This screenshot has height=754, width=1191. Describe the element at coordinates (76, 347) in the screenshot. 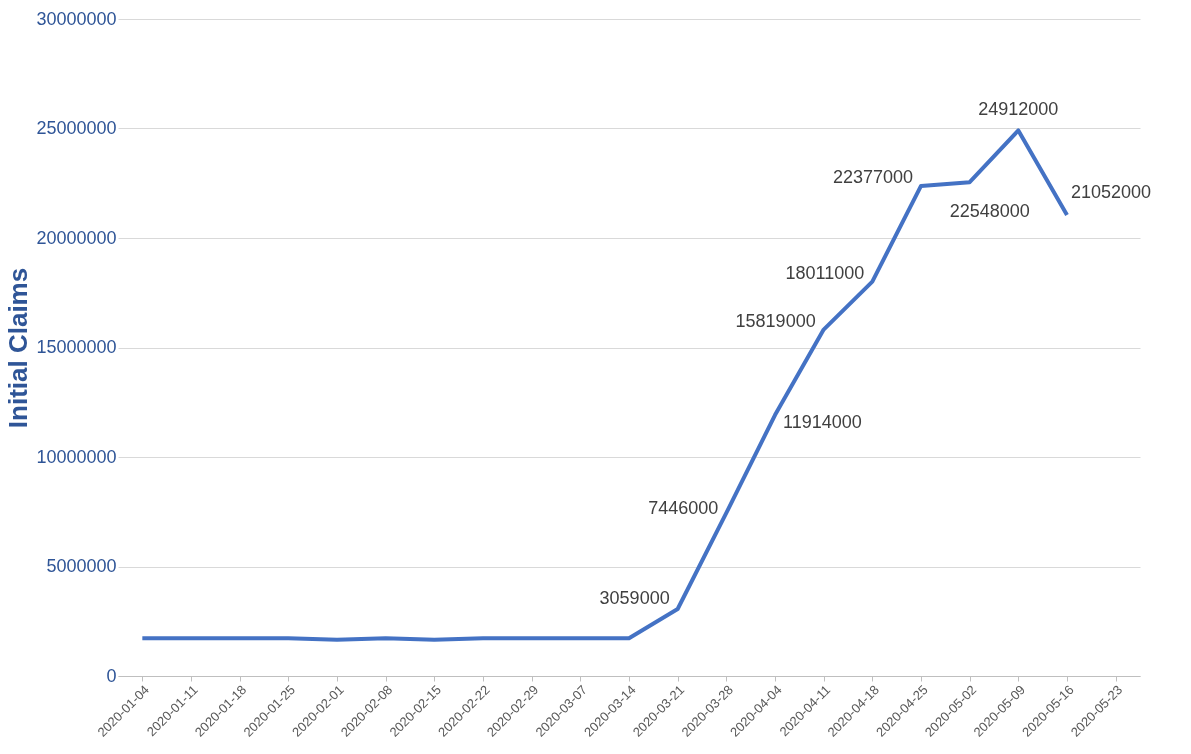

I see `y-tick-label: 15000000` at that location.